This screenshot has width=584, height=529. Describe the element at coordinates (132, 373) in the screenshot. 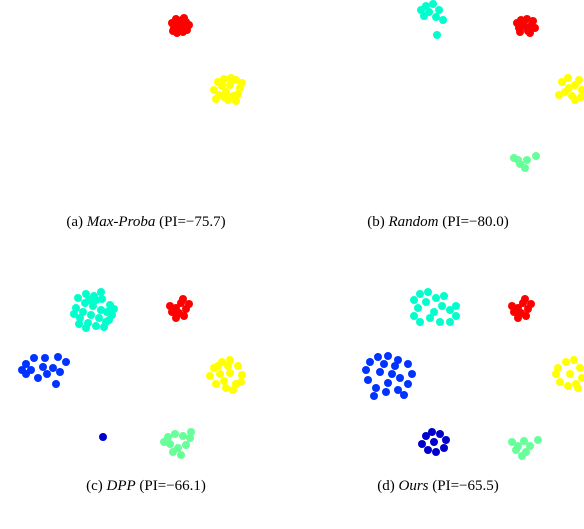

I see `scatter-plot-c` at that location.